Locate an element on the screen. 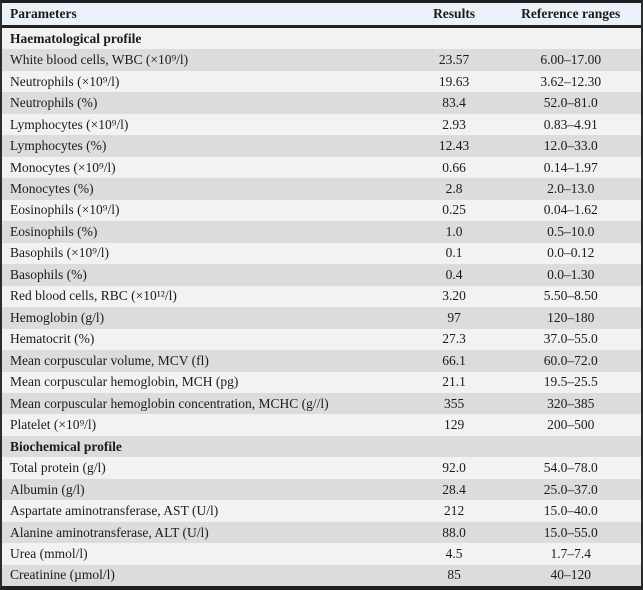  result-cell: 1.0 is located at coordinates (454, 231).